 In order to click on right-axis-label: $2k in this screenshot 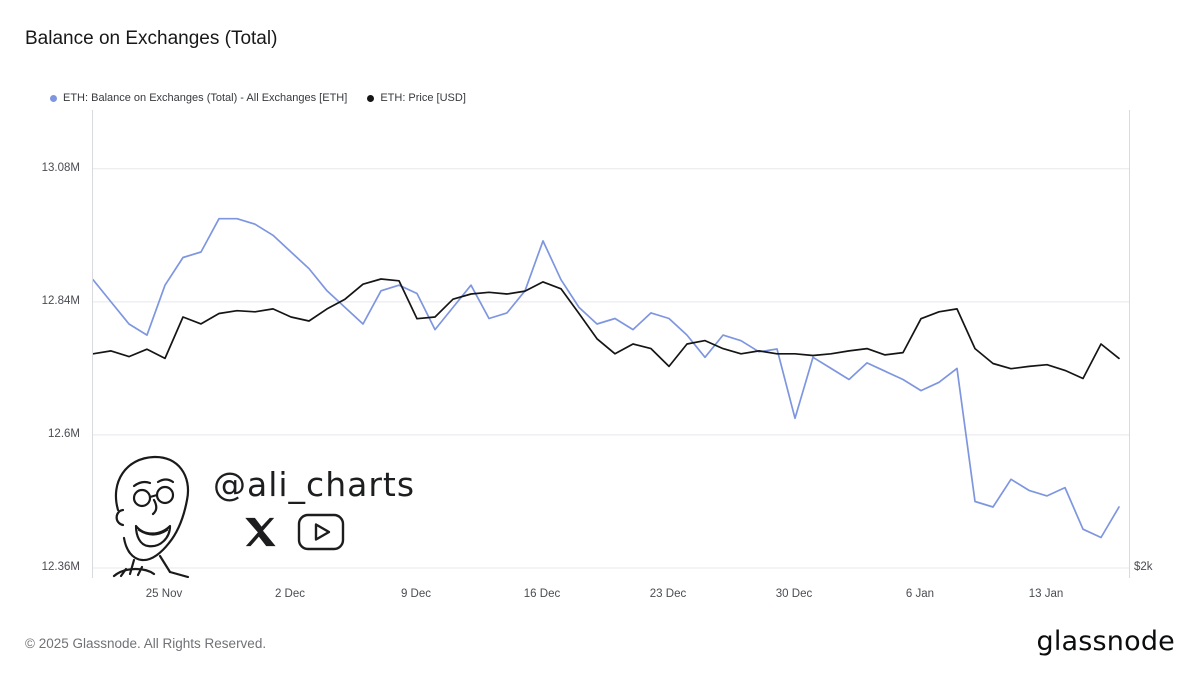, I will do `click(1143, 567)`.